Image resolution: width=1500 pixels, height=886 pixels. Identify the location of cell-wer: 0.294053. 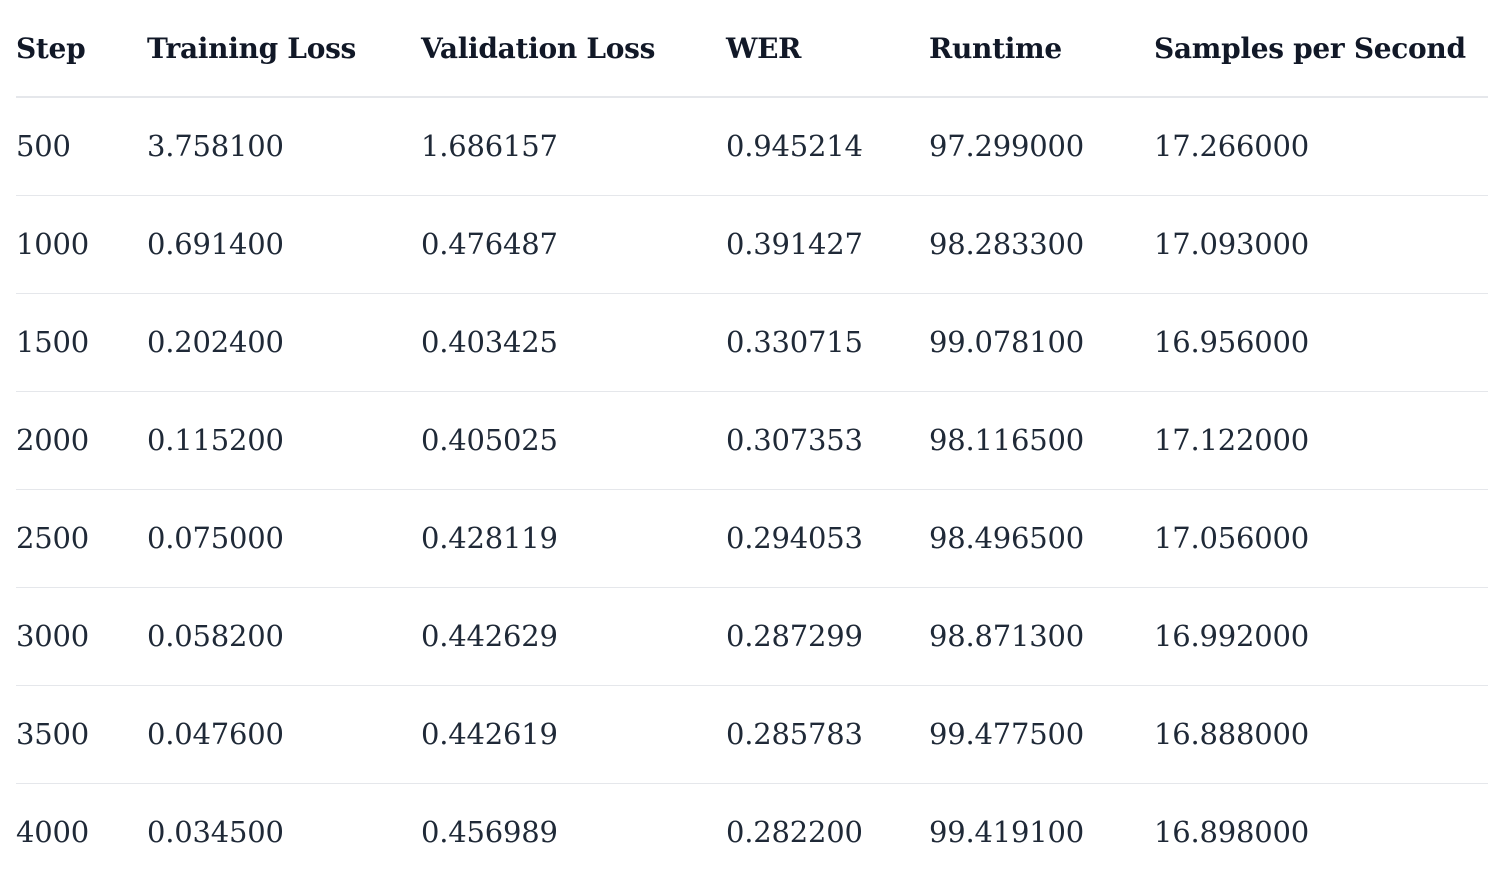
(827, 537).